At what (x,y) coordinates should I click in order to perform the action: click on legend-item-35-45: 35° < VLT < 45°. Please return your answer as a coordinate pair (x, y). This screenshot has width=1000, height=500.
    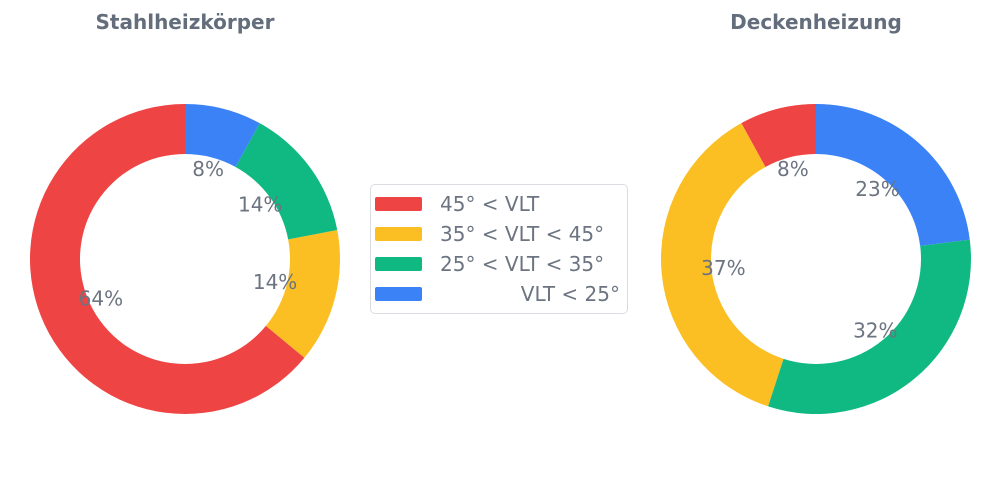
    Looking at the image, I should click on (497, 234).